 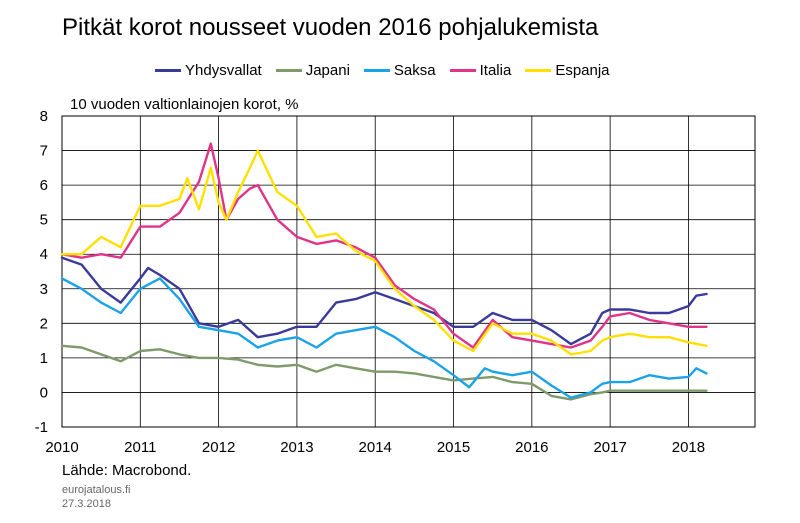 I want to click on legend-label-saksa: Saksa, so click(x=414, y=70).